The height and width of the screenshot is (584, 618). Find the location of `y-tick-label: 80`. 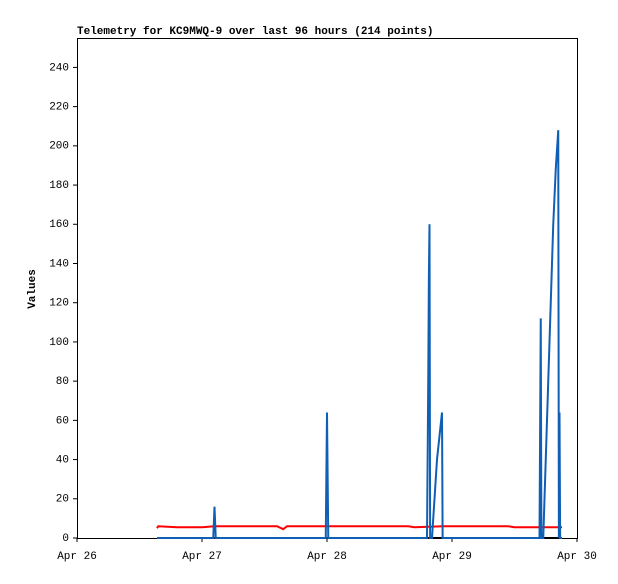

y-tick-label: 80 is located at coordinates (62, 382).